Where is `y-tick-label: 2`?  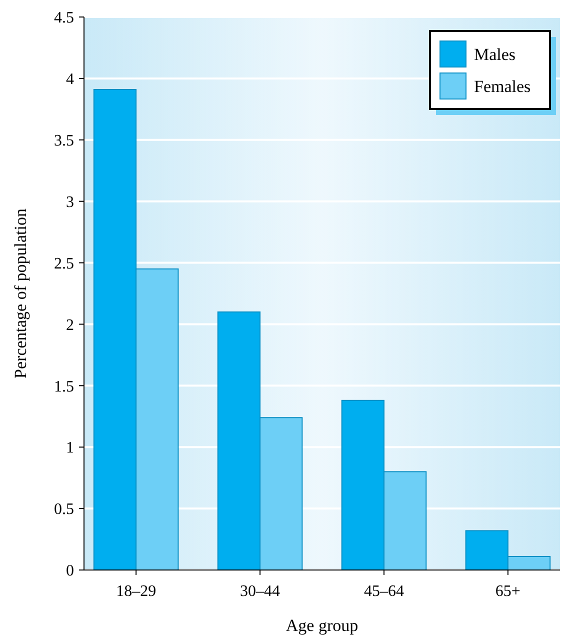 y-tick-label: 2 is located at coordinates (70, 325).